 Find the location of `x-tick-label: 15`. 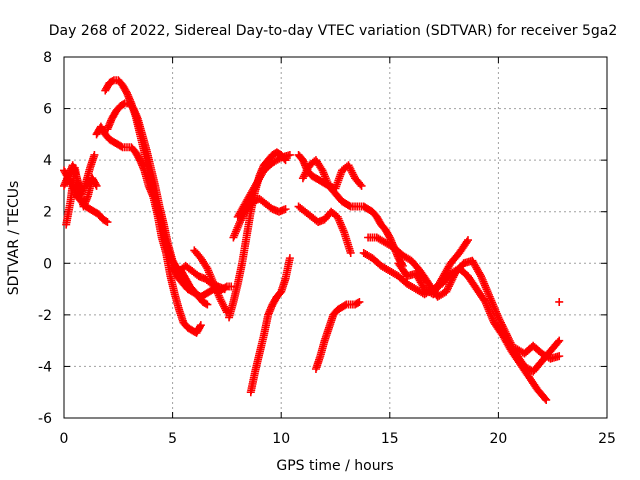

x-tick-label: 15 is located at coordinates (390, 439).